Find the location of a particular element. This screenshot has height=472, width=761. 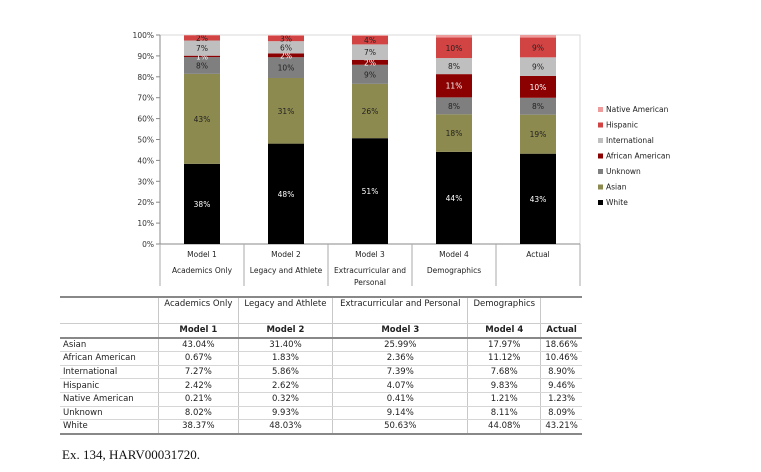

data-label: 3% is located at coordinates (286, 38).